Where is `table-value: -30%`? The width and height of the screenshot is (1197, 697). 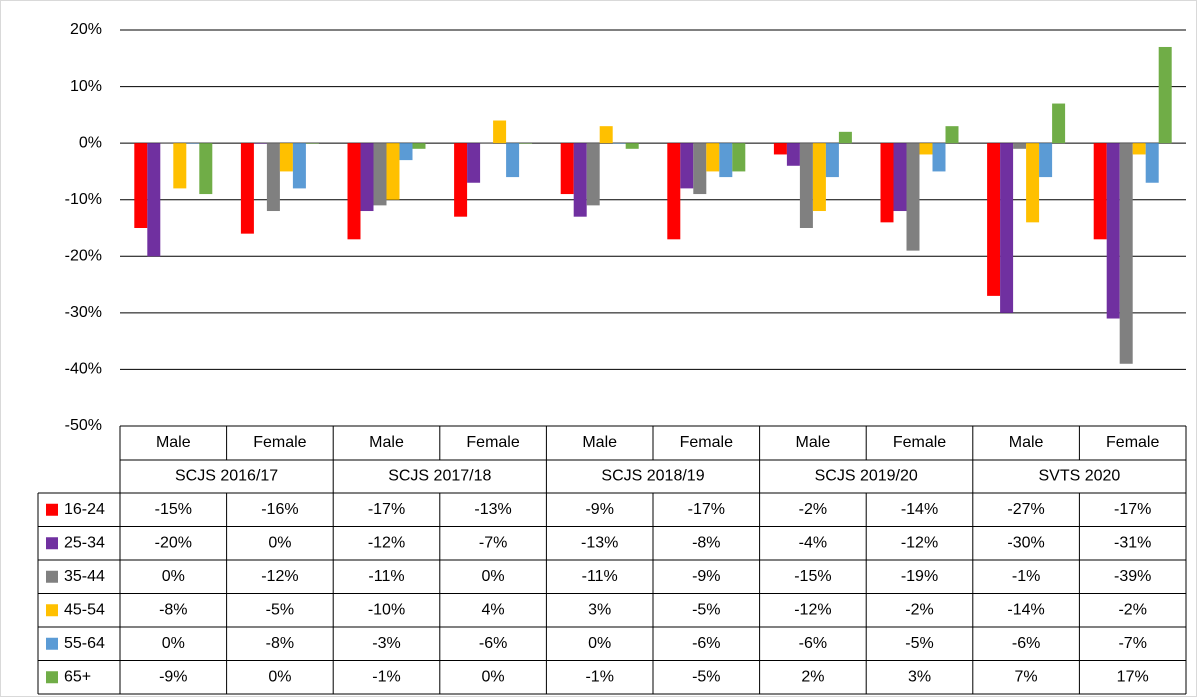
table-value: -30% is located at coordinates (1025, 542).